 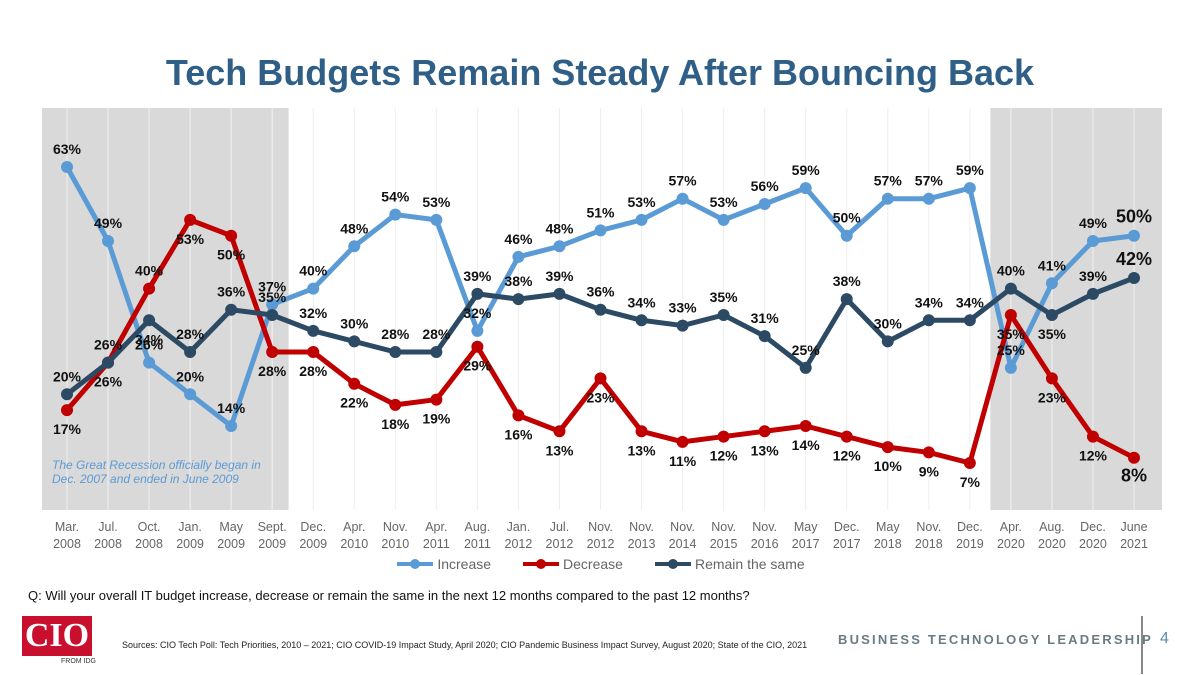 I want to click on data-label-remain: 20%, so click(x=67, y=376).